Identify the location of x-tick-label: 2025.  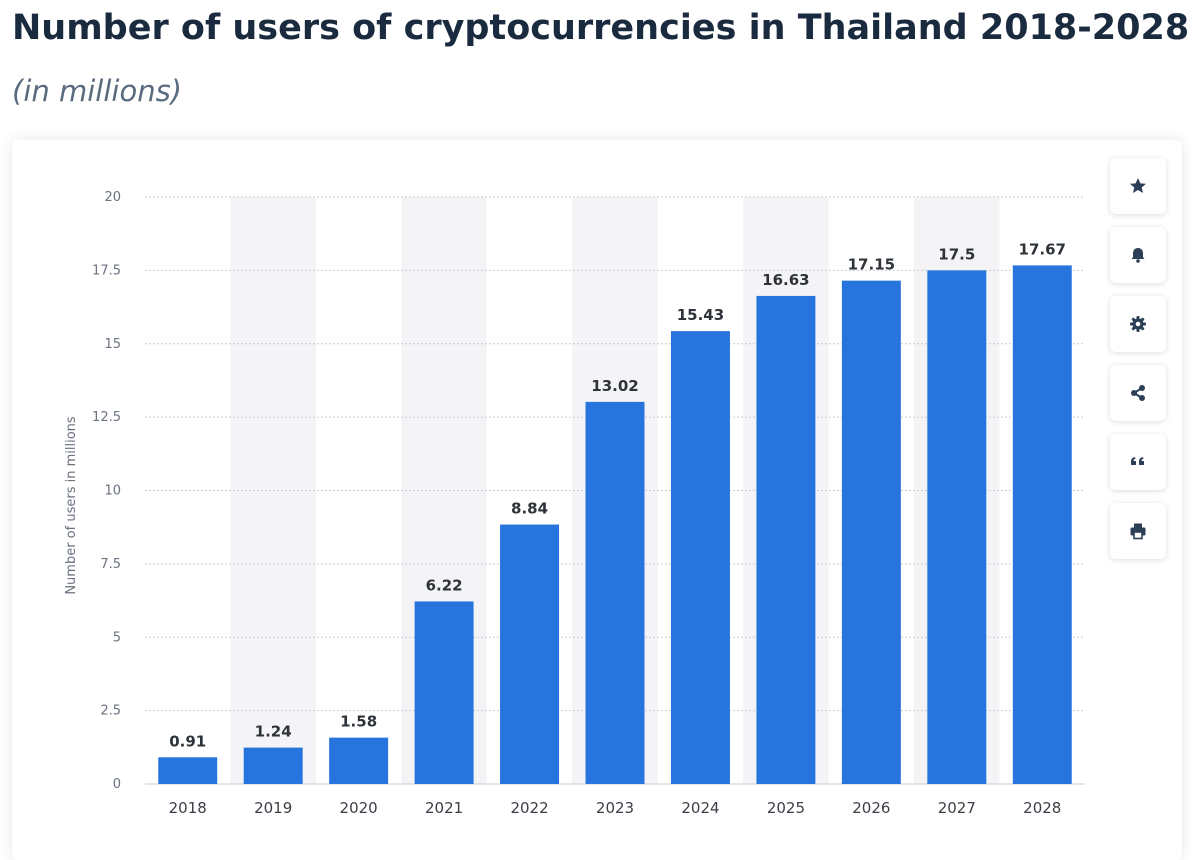
(786, 808).